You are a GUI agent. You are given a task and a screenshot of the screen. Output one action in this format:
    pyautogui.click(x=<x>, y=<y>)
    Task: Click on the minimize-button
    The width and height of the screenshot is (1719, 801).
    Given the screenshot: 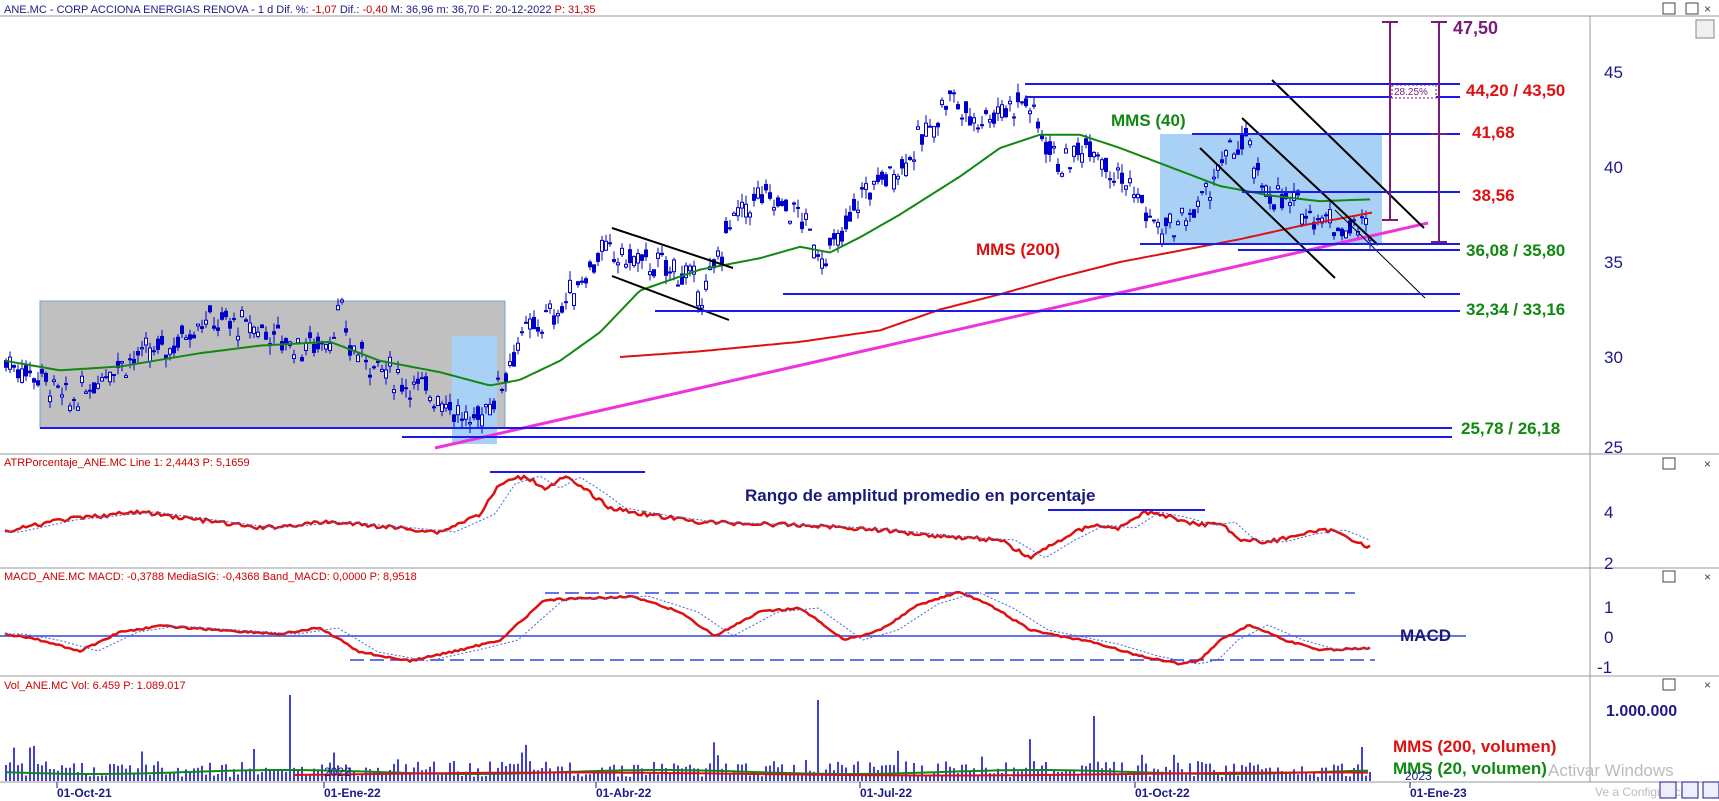 What is the action you would take?
    pyautogui.click(x=1669, y=8)
    